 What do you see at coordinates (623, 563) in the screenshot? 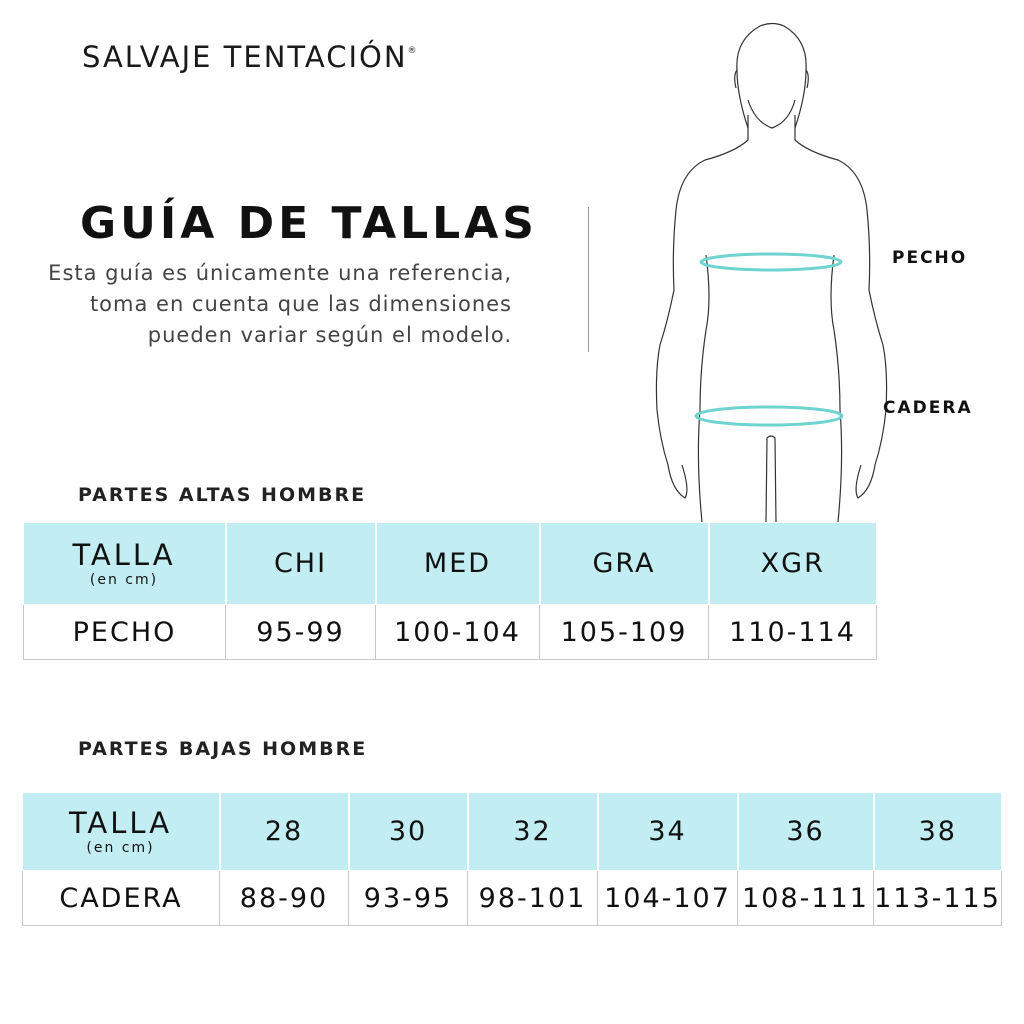
I see `header-cell-size: GRA` at bounding box center [623, 563].